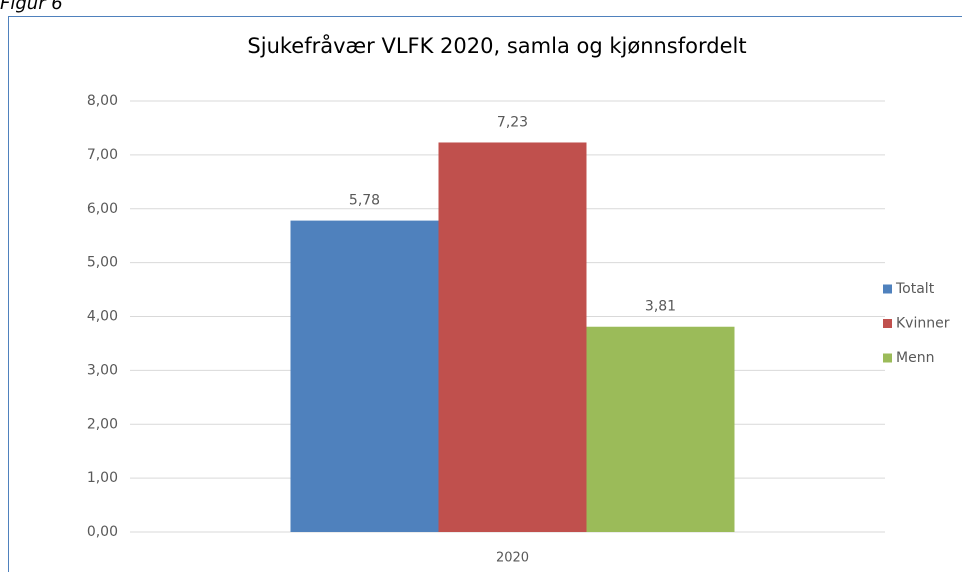 Image resolution: width=962 pixels, height=572 pixels. I want to click on y-tick-label: 8,00, so click(102, 101).